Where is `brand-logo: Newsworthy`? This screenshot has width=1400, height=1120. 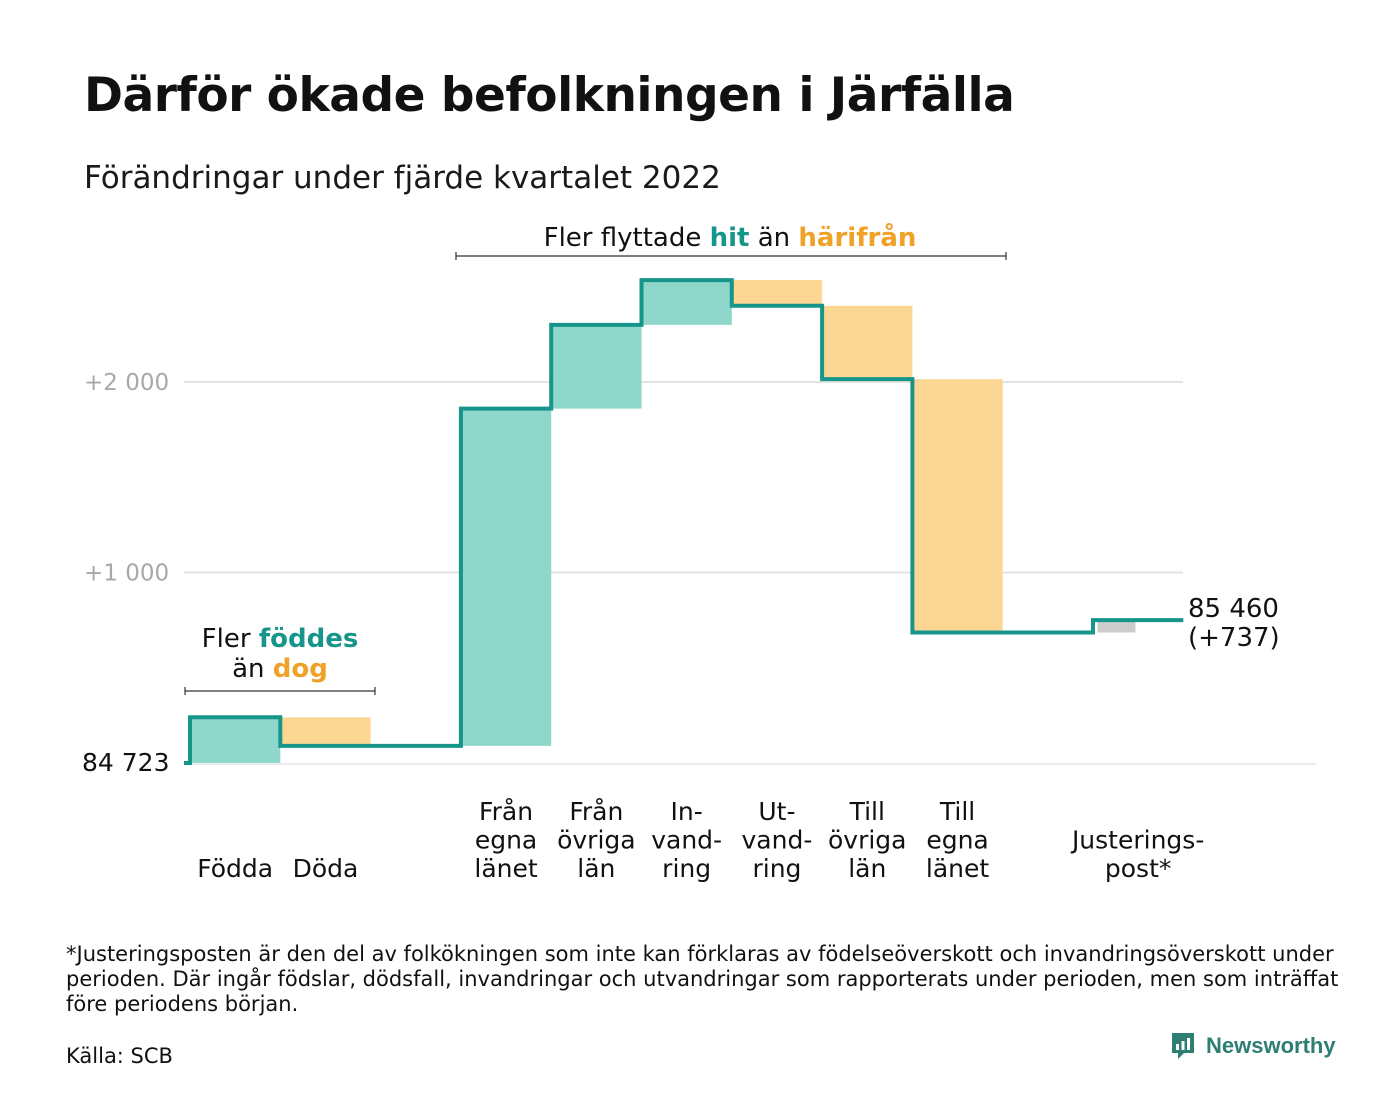
brand-logo: Newsworthy is located at coordinates (1253, 1046).